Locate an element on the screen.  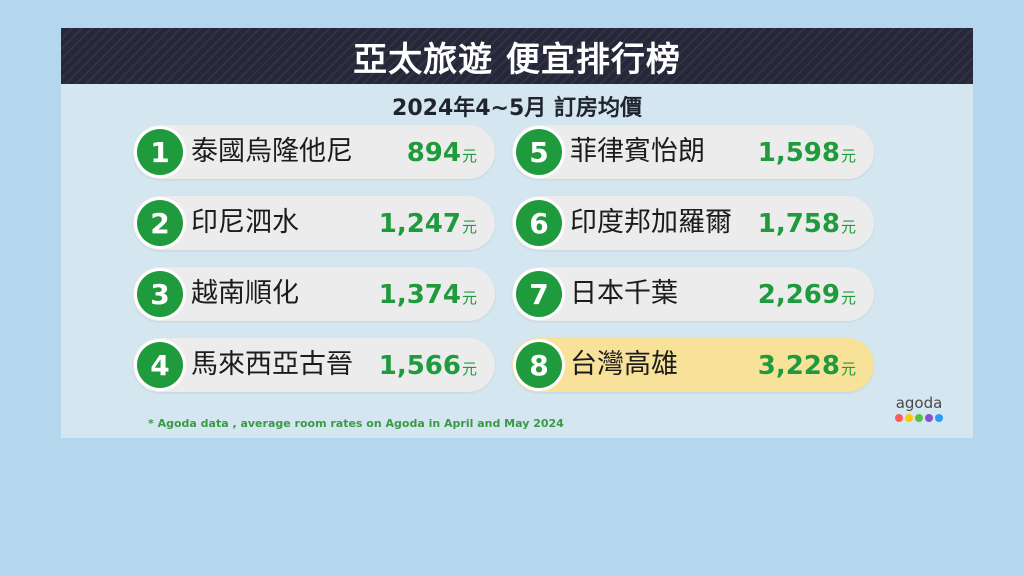
price: 1,758元 is located at coordinates (807, 223).